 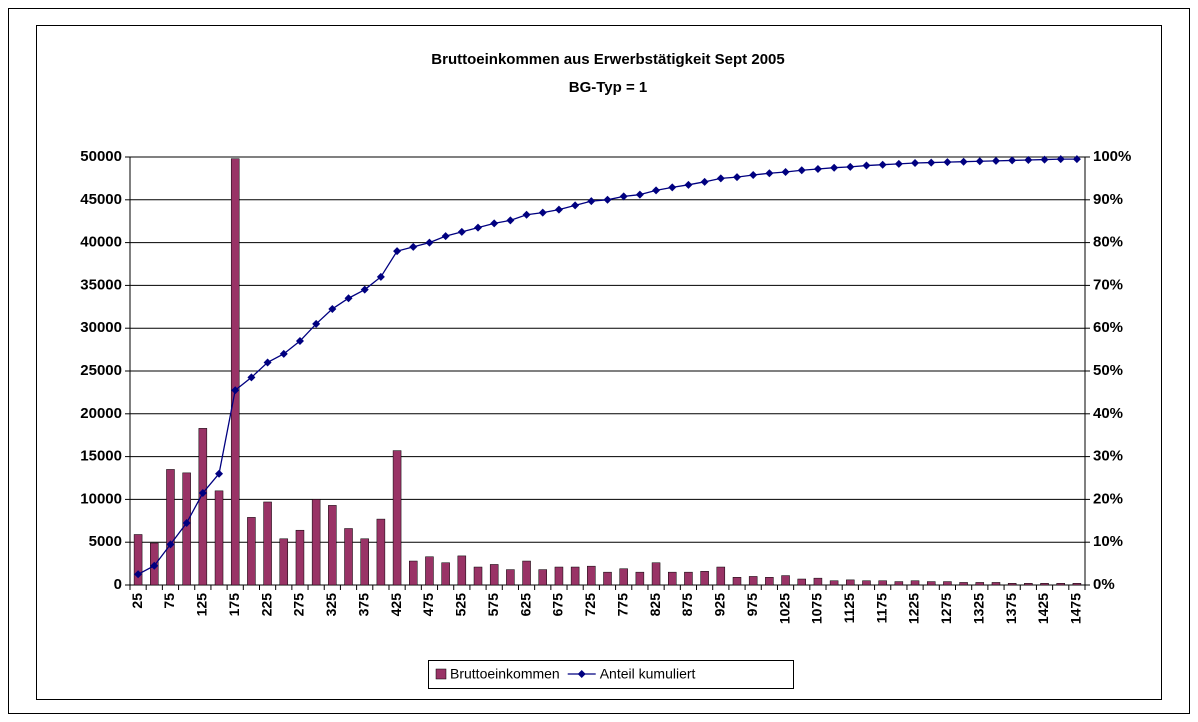 What do you see at coordinates (1108, 456) in the screenshot?
I see `y2-tick-label: 30%` at bounding box center [1108, 456].